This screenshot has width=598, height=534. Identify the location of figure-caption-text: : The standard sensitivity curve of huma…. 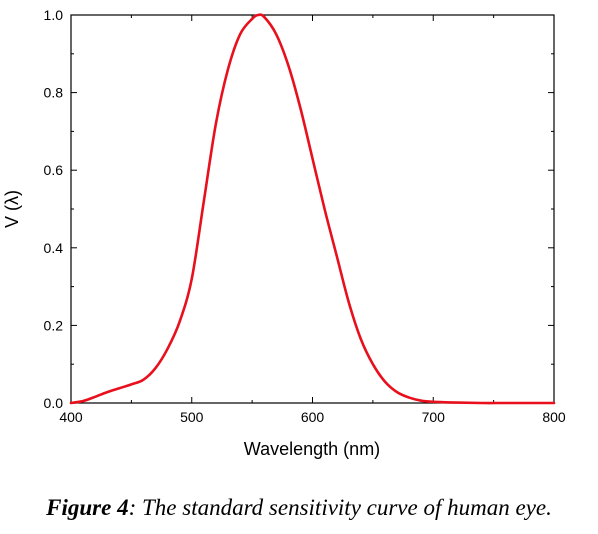
(340, 507).